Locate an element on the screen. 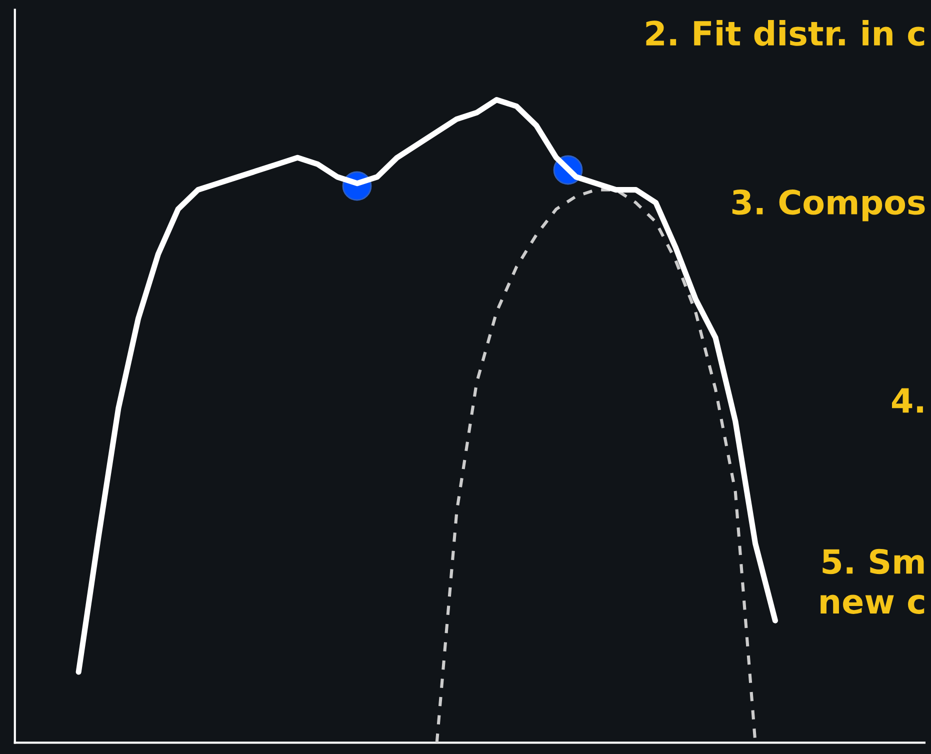  text: 2. Fit distr. in c is located at coordinates (785, 33).